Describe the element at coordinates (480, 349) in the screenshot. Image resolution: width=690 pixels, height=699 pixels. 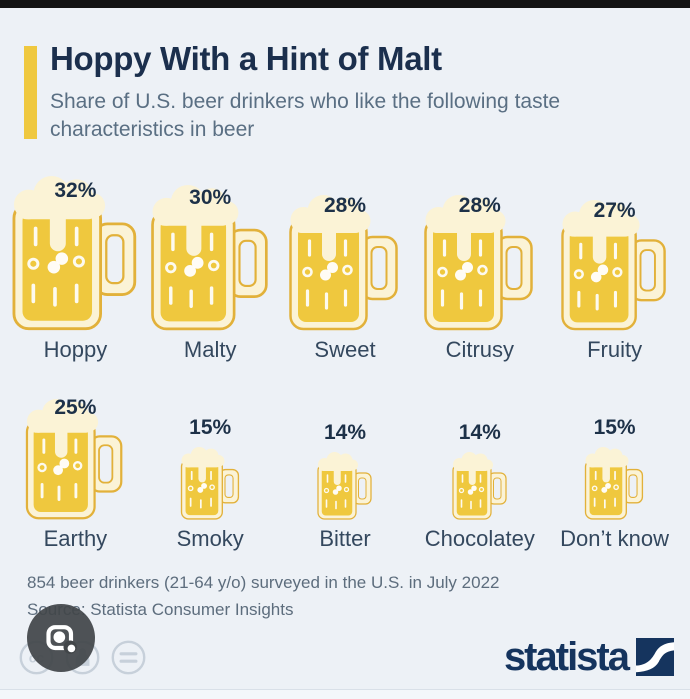
I see `category-label: Citrusy` at that location.